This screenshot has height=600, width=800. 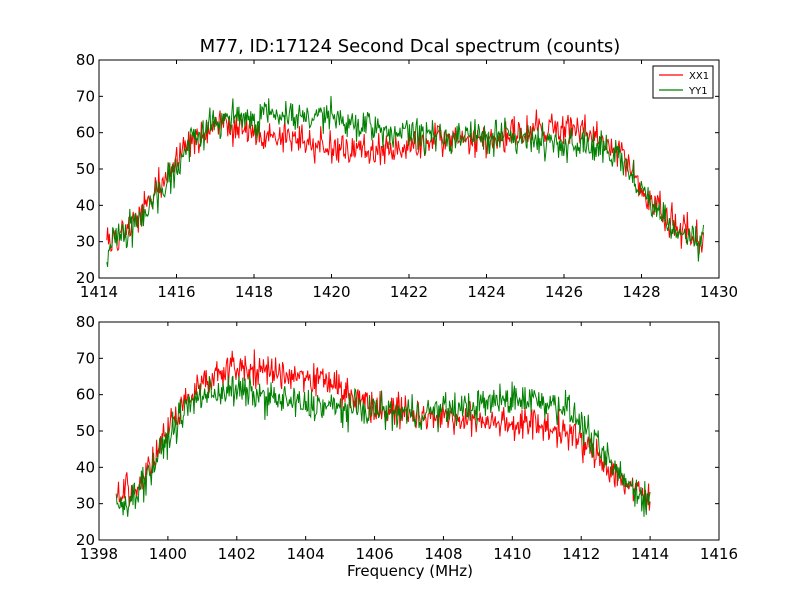 I want to click on x-tick-label: 1426, so click(x=564, y=292).